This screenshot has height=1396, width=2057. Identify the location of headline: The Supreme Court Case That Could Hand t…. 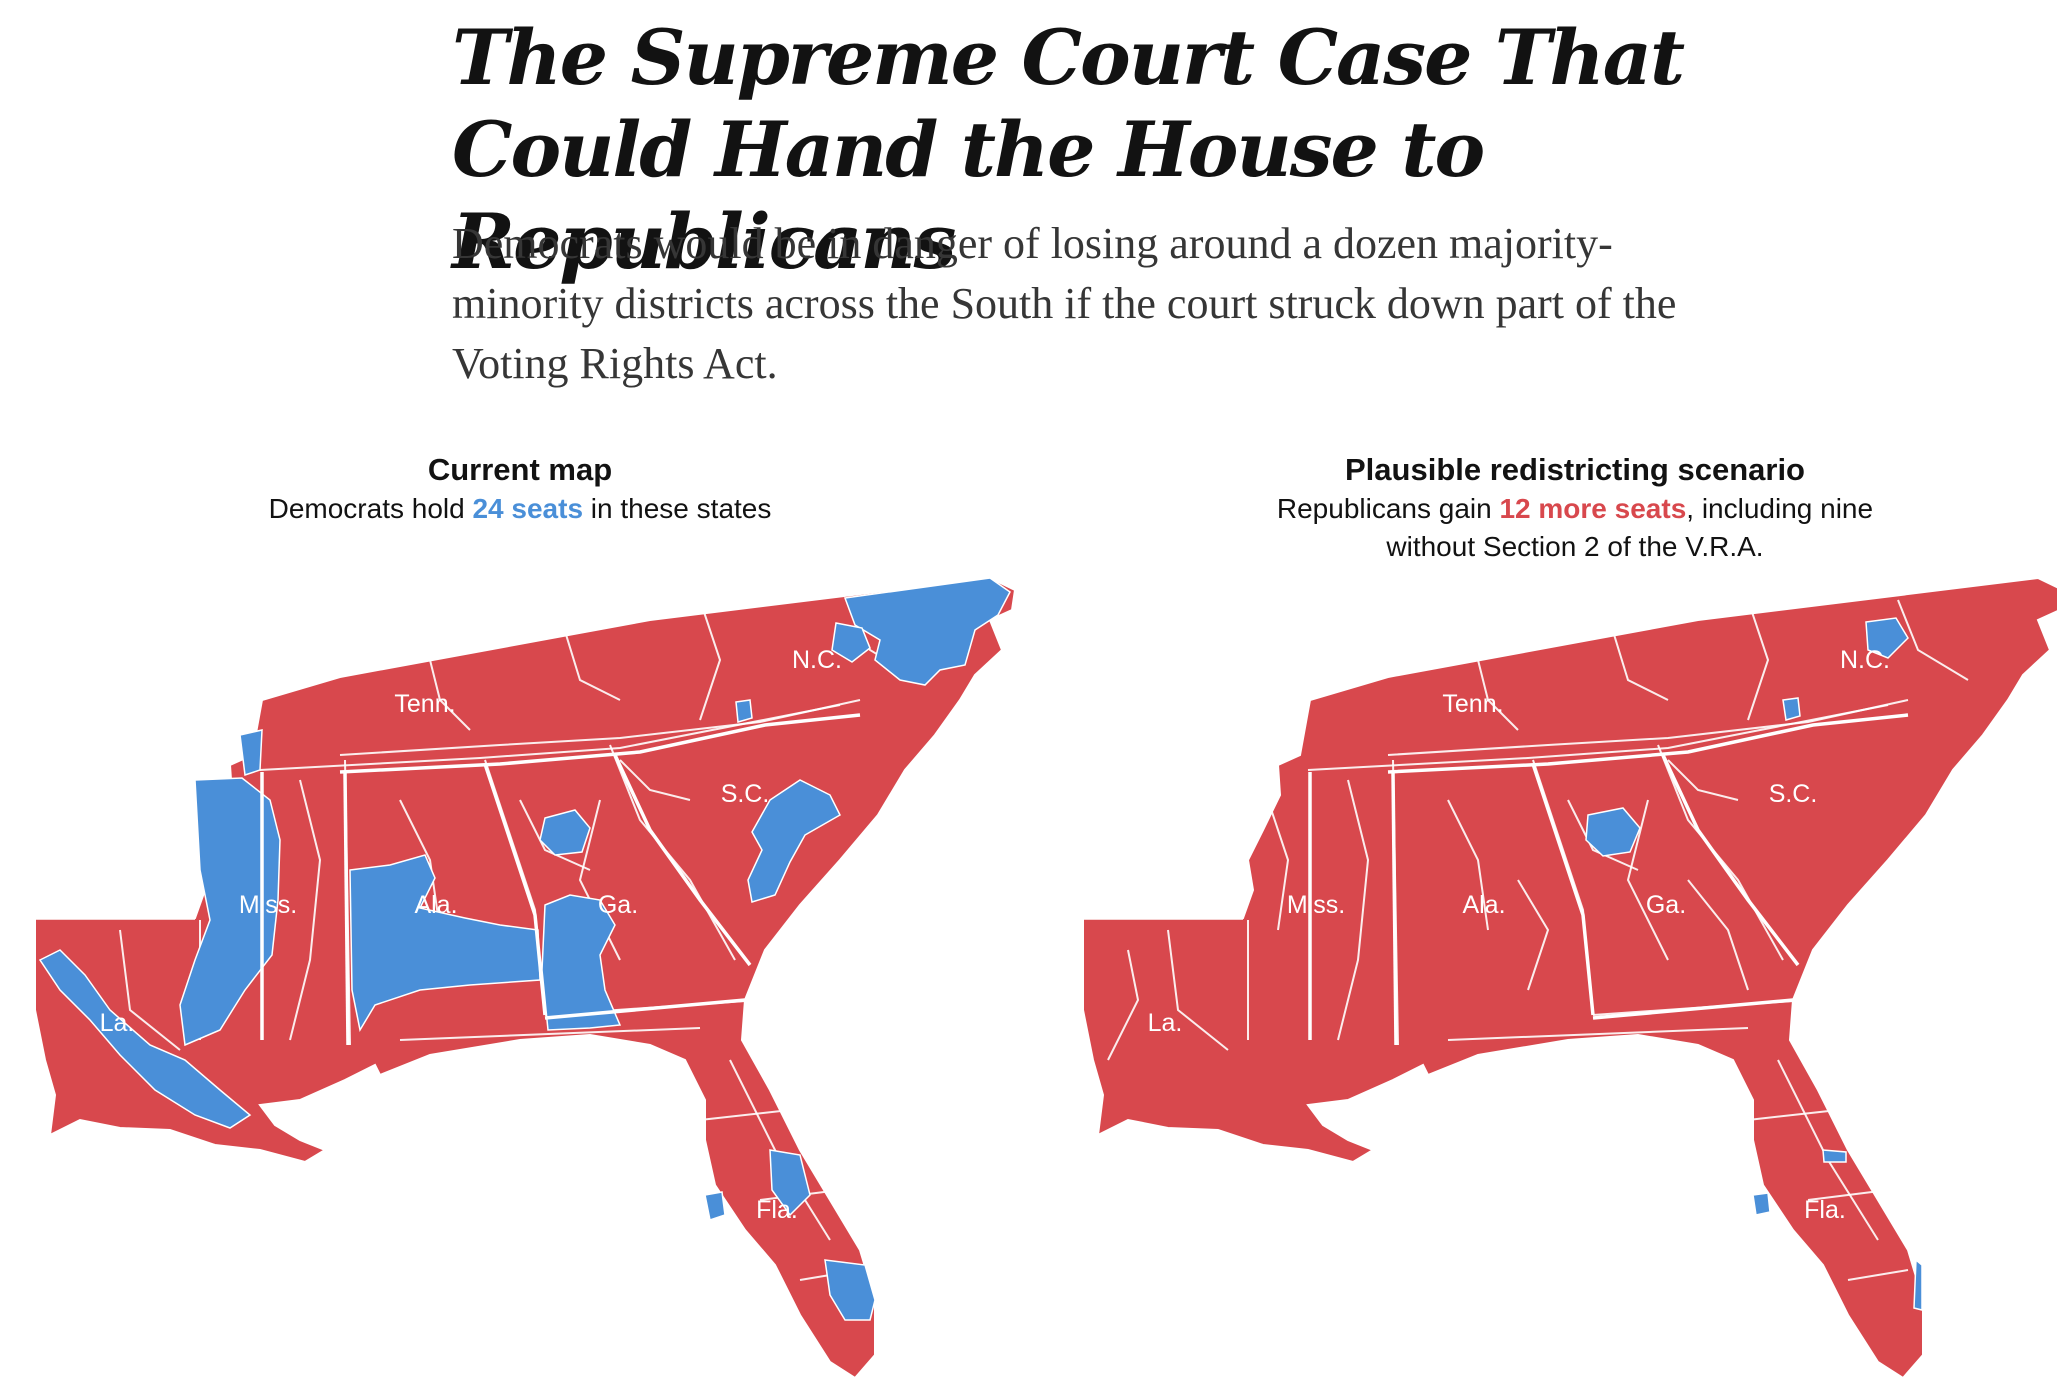
(1068, 149).